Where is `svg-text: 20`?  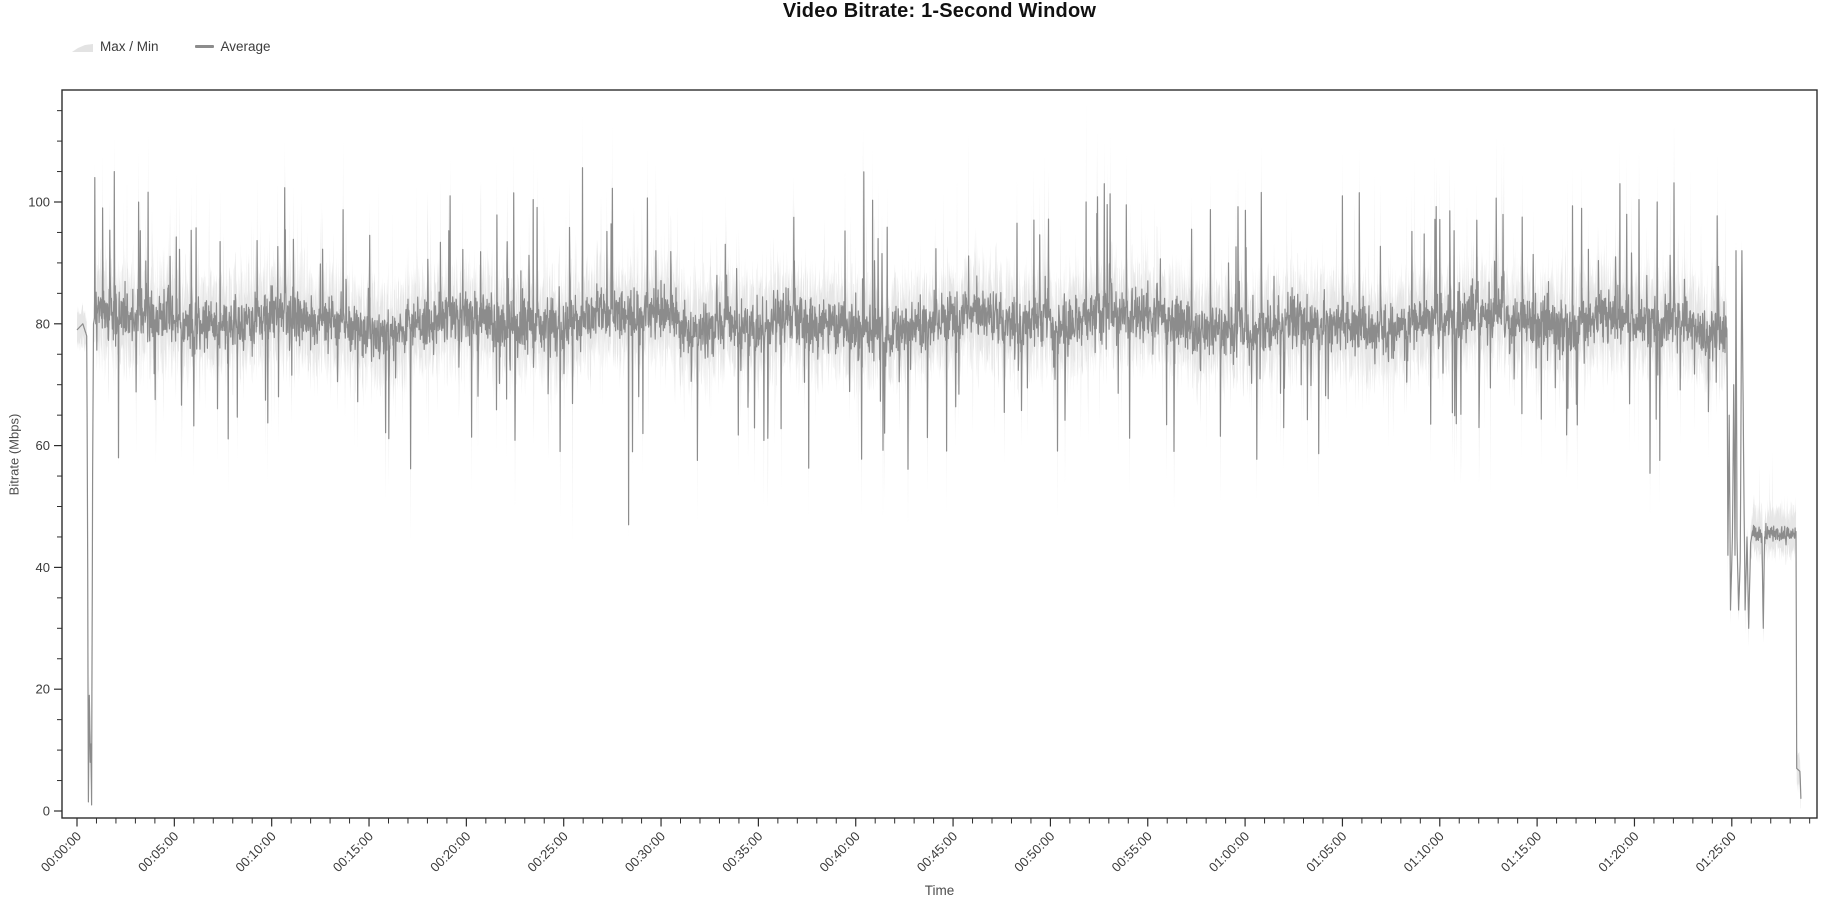 svg-text: 20 is located at coordinates (43, 689).